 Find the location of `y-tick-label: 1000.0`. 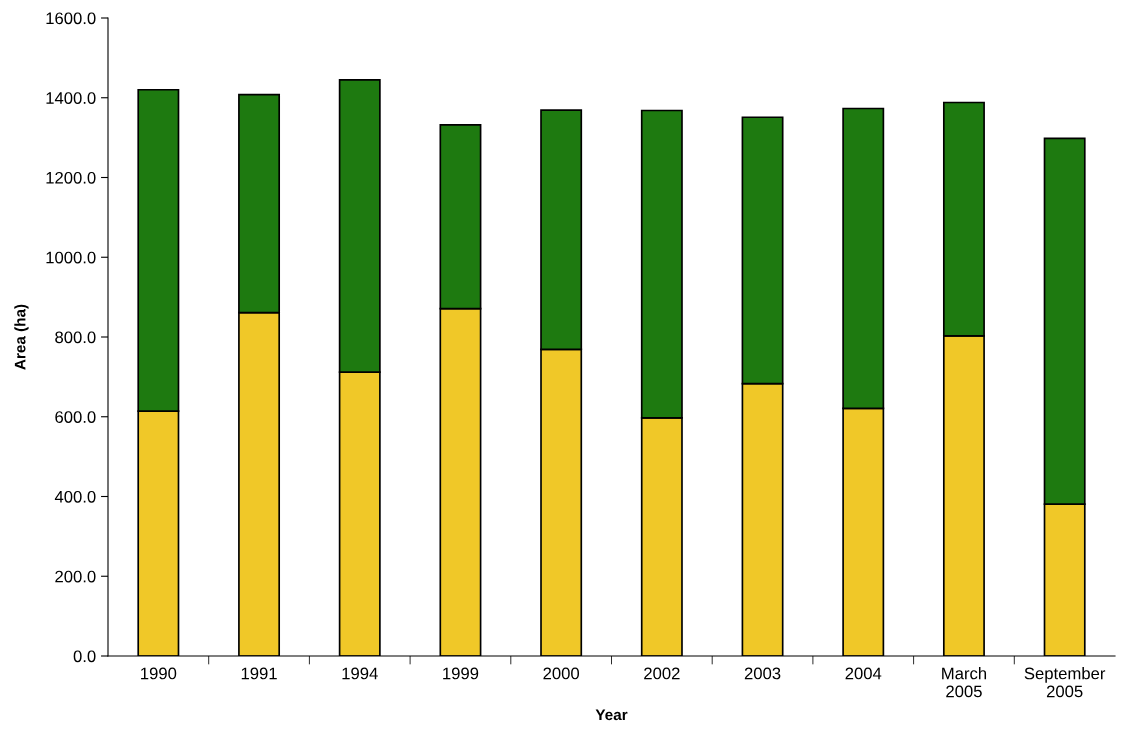

y-tick-label: 1000.0 is located at coordinates (71, 257).